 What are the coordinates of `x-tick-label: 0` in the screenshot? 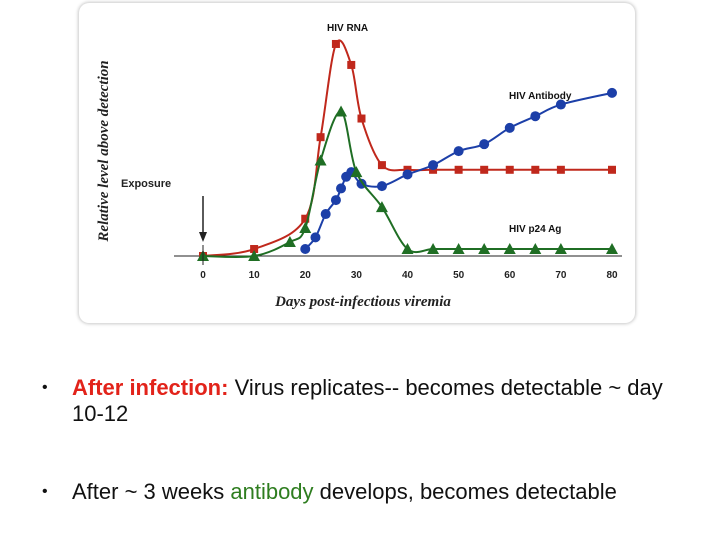 It's located at (203, 275).